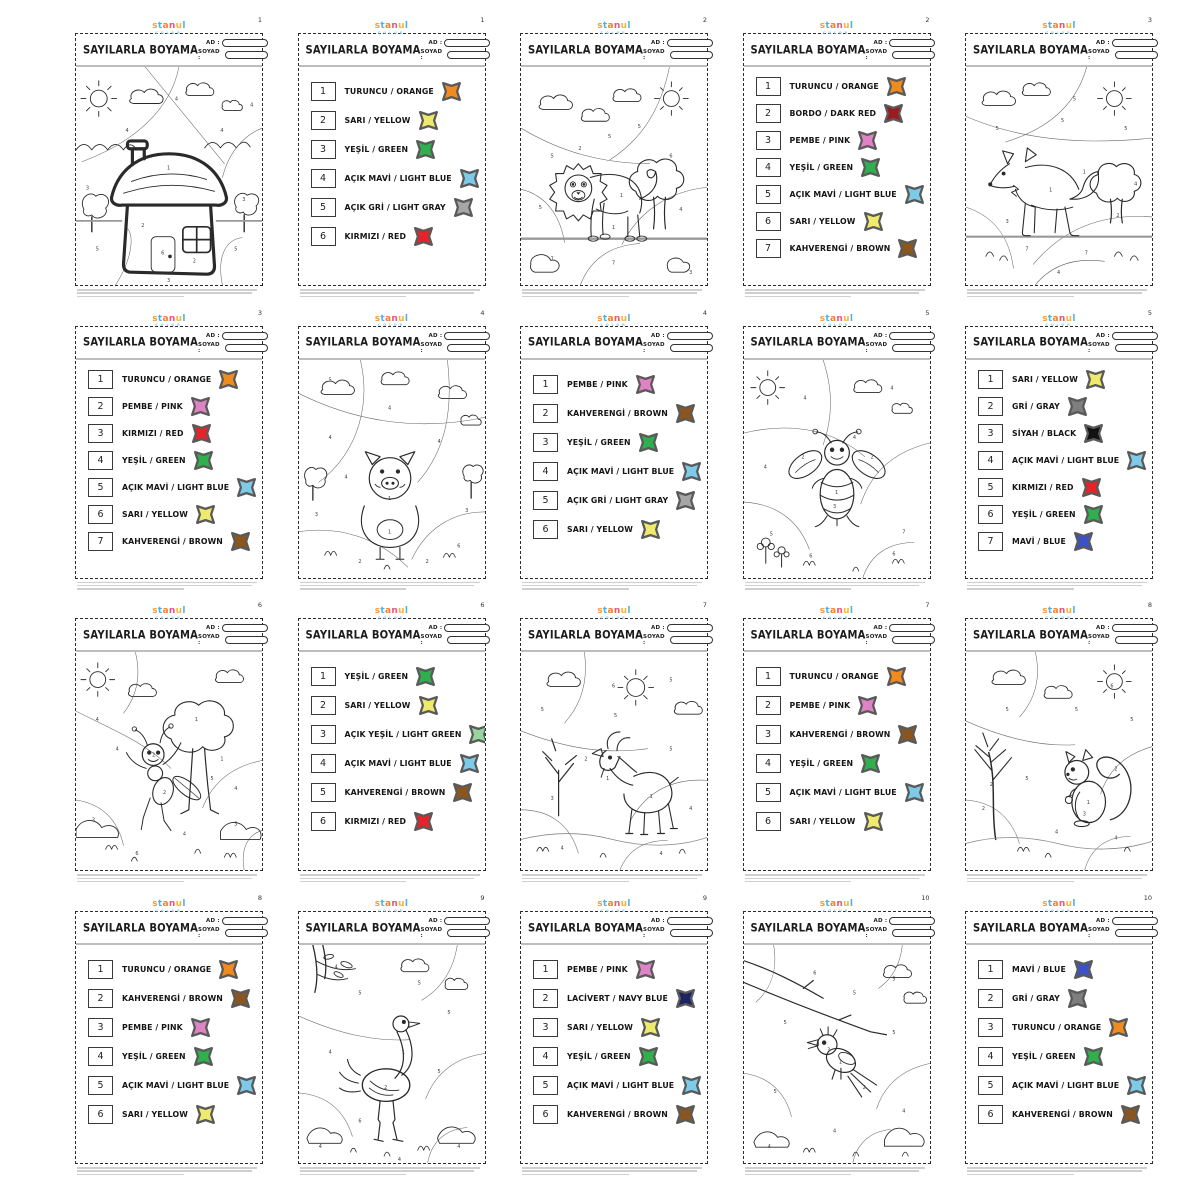 The image size is (1200, 1200). I want to click on brand-logo-word: stanul, so click(1058, 315).